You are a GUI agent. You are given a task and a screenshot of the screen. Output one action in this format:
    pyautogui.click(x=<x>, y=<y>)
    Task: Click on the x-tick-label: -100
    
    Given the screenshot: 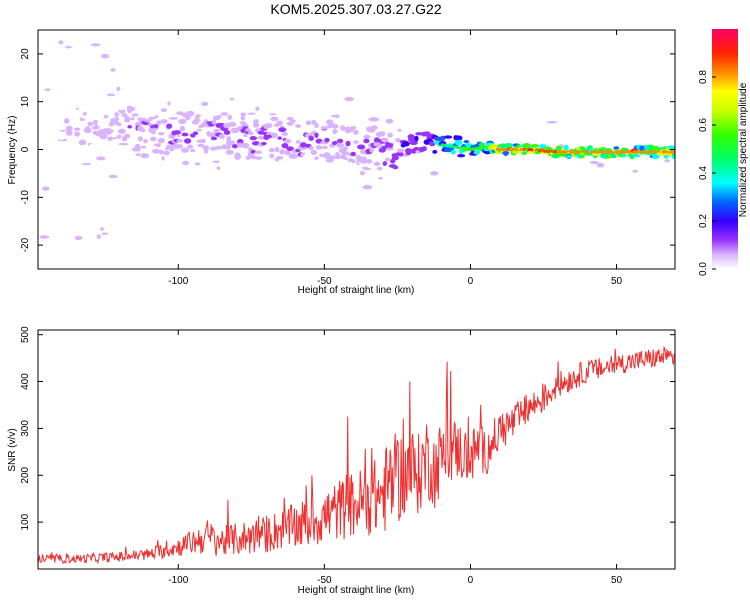 What is the action you would take?
    pyautogui.click(x=178, y=580)
    